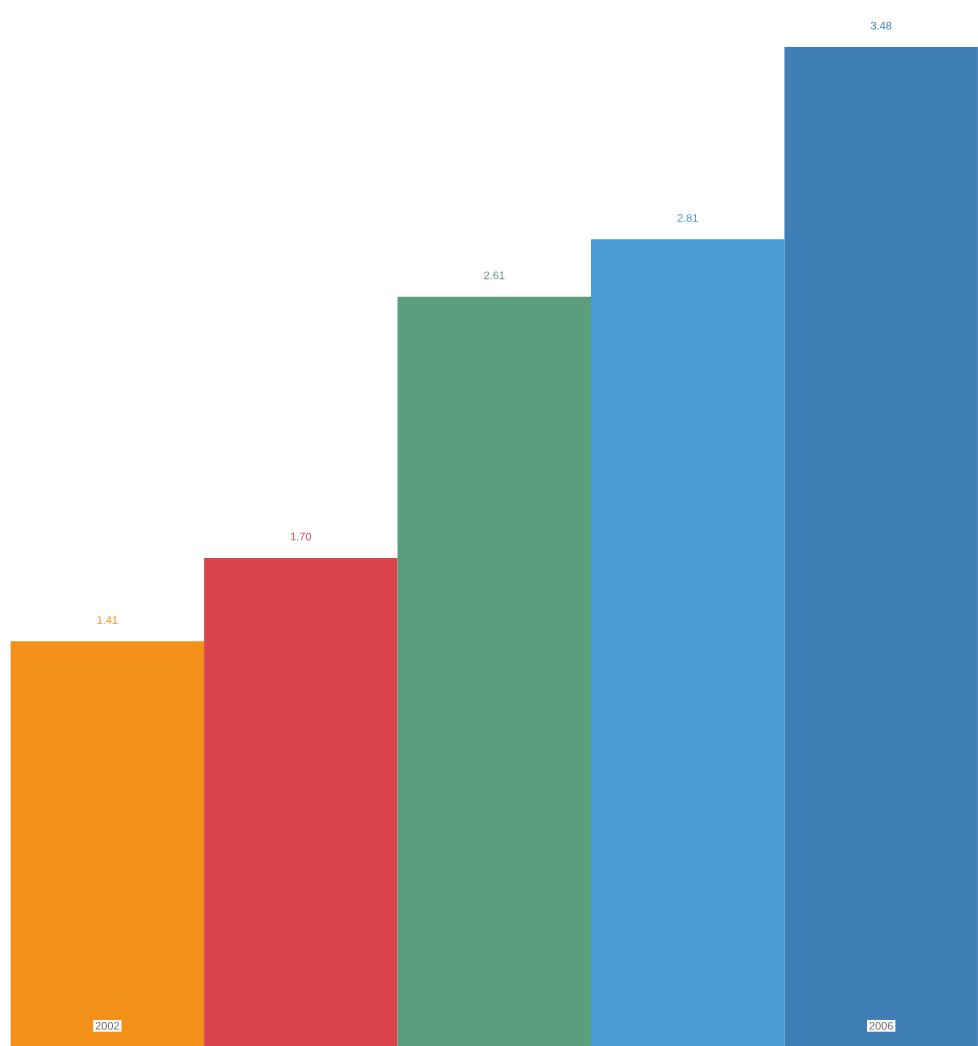 Image resolution: width=978 pixels, height=1046 pixels. What do you see at coordinates (107, 1025) in the screenshot?
I see `x-tick-label: 2002` at bounding box center [107, 1025].